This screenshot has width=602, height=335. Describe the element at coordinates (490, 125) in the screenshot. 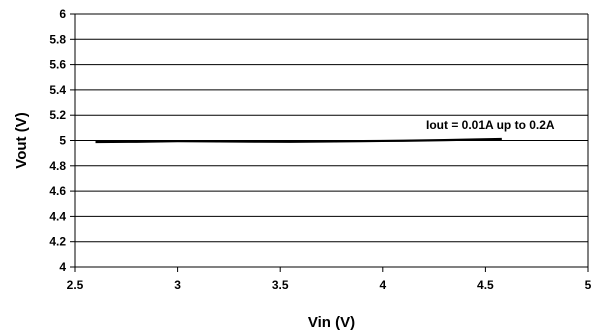

I see `annotation-label: Iout = 0.01A up to 0.2A` at that location.